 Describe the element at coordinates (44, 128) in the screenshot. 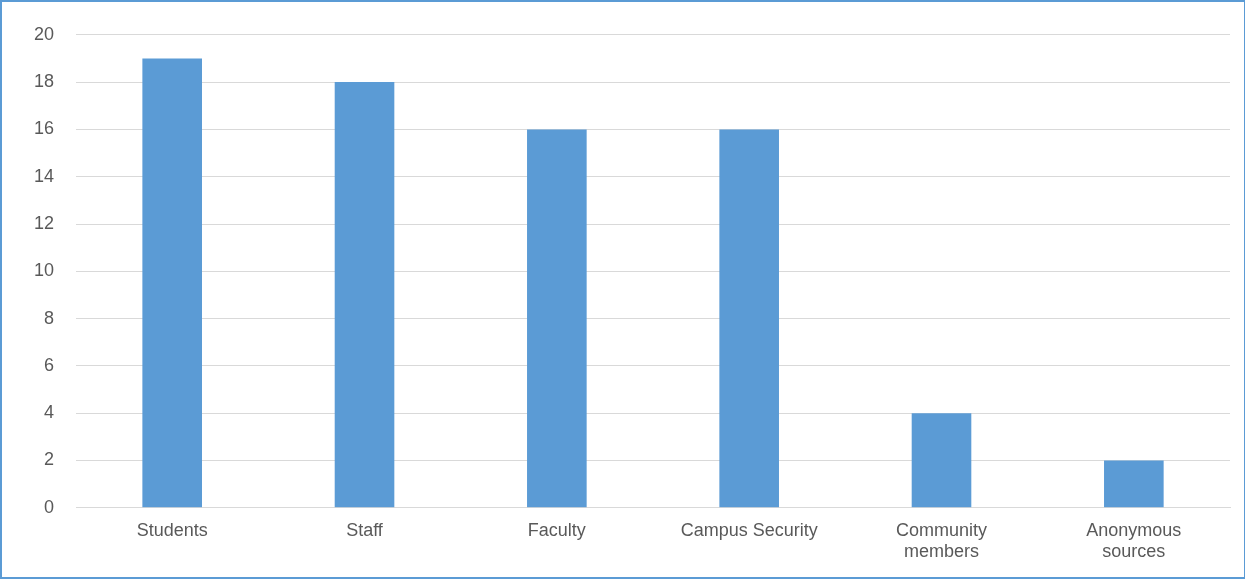

I see `y-tick-label: 16` at that location.